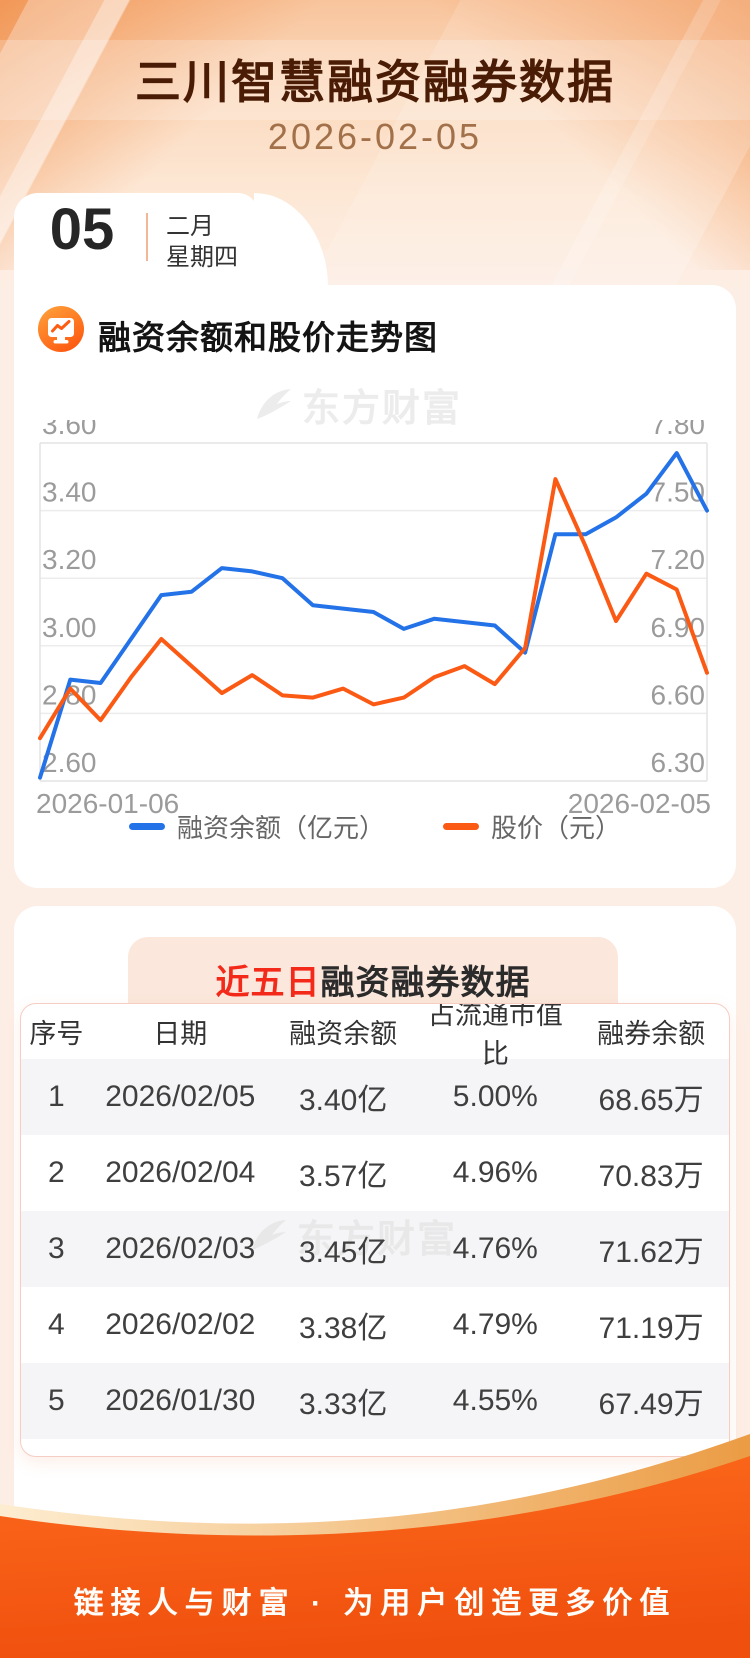 This screenshot has height=1658, width=750. What do you see at coordinates (343, 1100) in the screenshot?
I see `table-cell: 3.40亿` at bounding box center [343, 1100].